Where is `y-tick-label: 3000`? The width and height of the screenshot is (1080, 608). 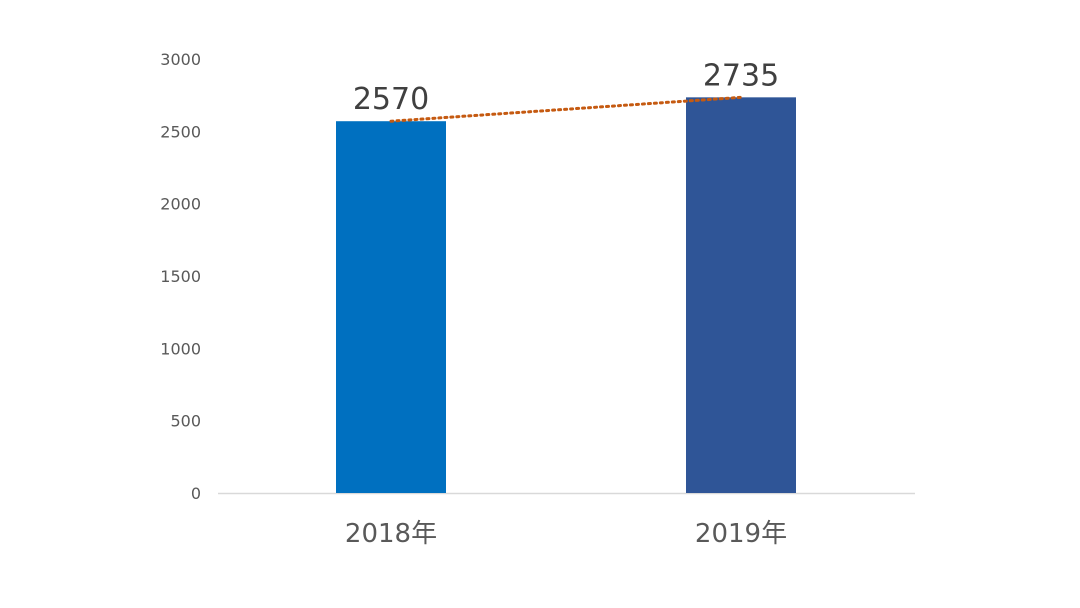 y-tick-label: 3000 is located at coordinates (180, 59).